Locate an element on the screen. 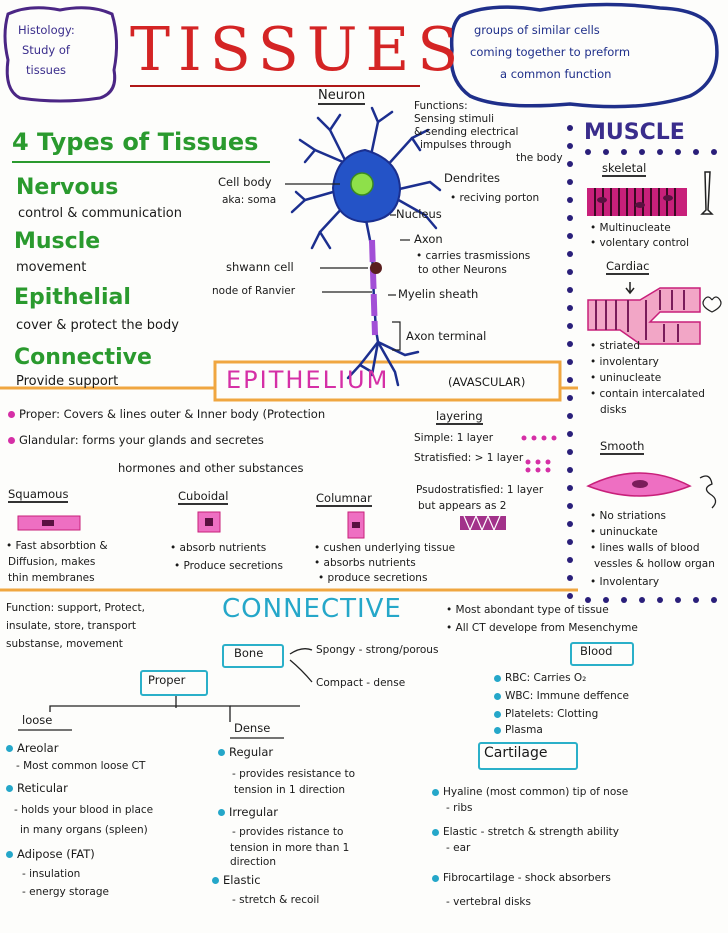 This screenshot has height=933, width=728. histology-line-3: tissues is located at coordinates (46, 70).